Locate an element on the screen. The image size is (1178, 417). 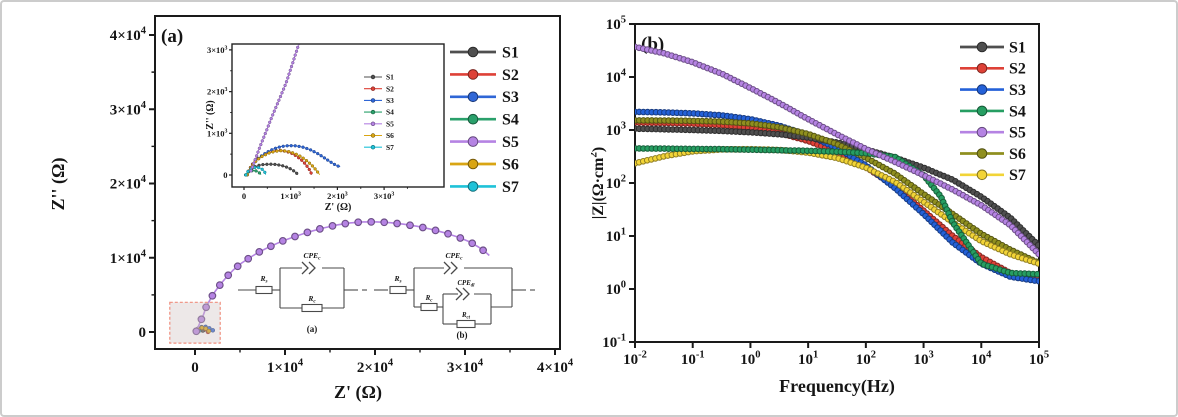
zoom-highlight-box is located at coordinates (195, 322).